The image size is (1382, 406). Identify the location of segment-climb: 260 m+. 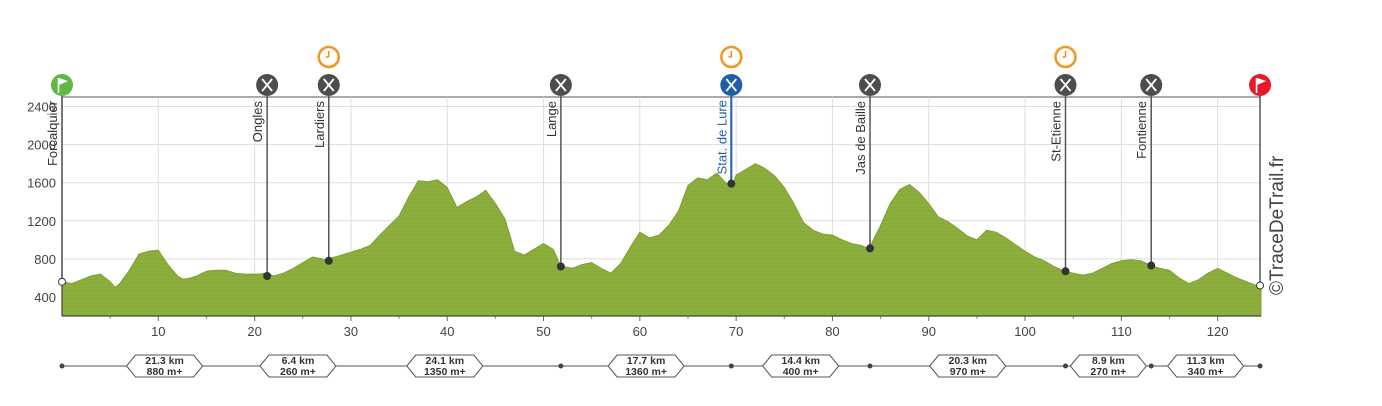
(298, 372).